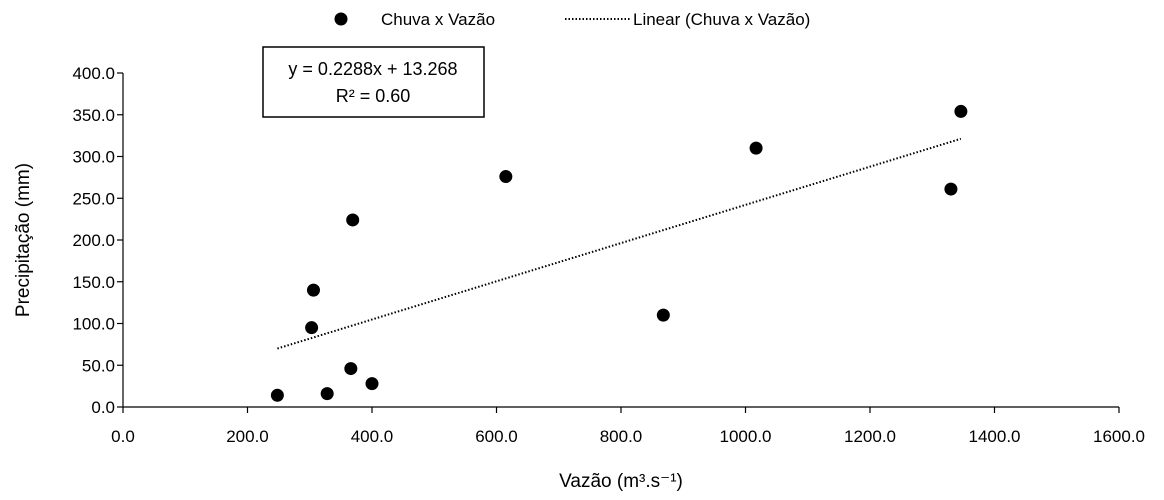 Image resolution: width=1164 pixels, height=500 pixels. I want to click on y-tick-label: 400.0, so click(93, 73).